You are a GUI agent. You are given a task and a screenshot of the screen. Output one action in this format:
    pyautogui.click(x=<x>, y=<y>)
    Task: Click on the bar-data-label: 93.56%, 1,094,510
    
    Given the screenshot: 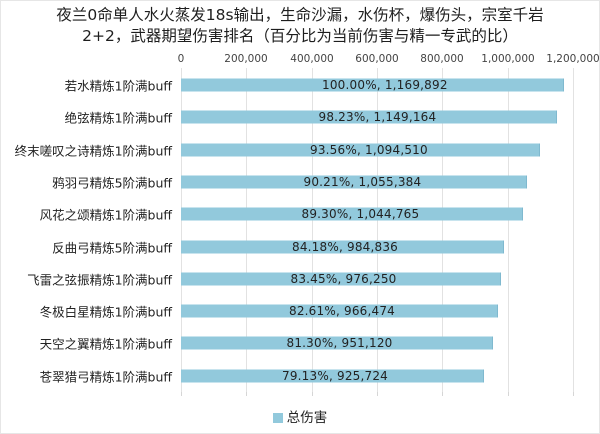 What is the action you would take?
    pyautogui.click(x=369, y=150)
    